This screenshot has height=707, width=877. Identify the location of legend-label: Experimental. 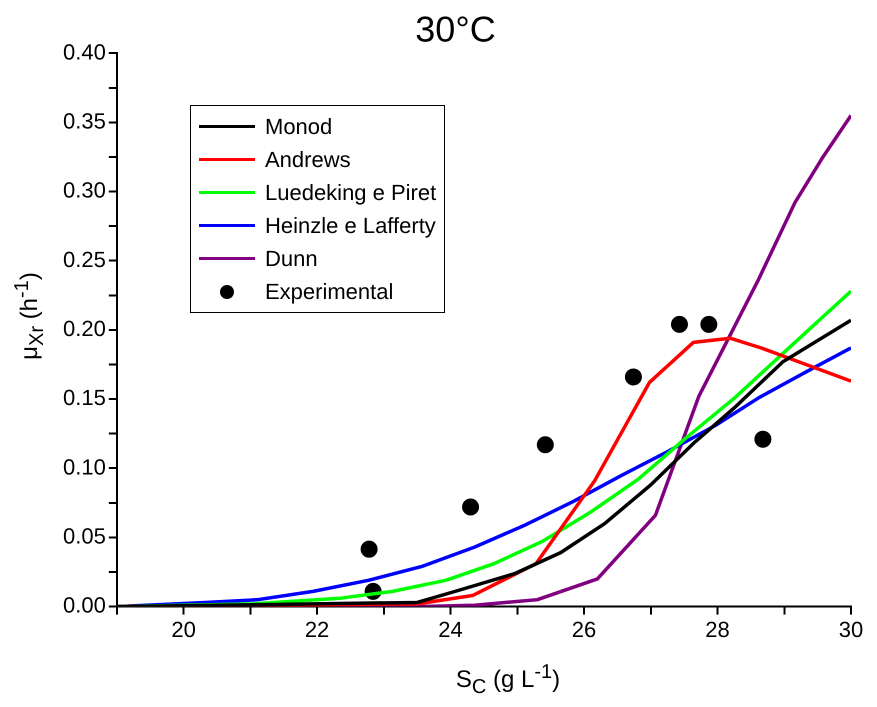
(329, 291).